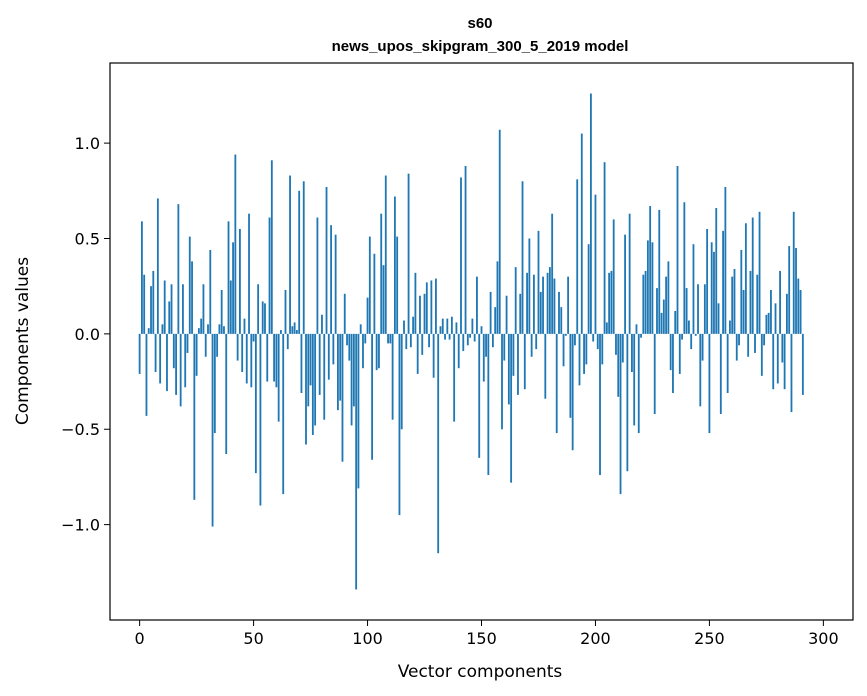  I want to click on y-axis-label: Components values, so click(23, 341).